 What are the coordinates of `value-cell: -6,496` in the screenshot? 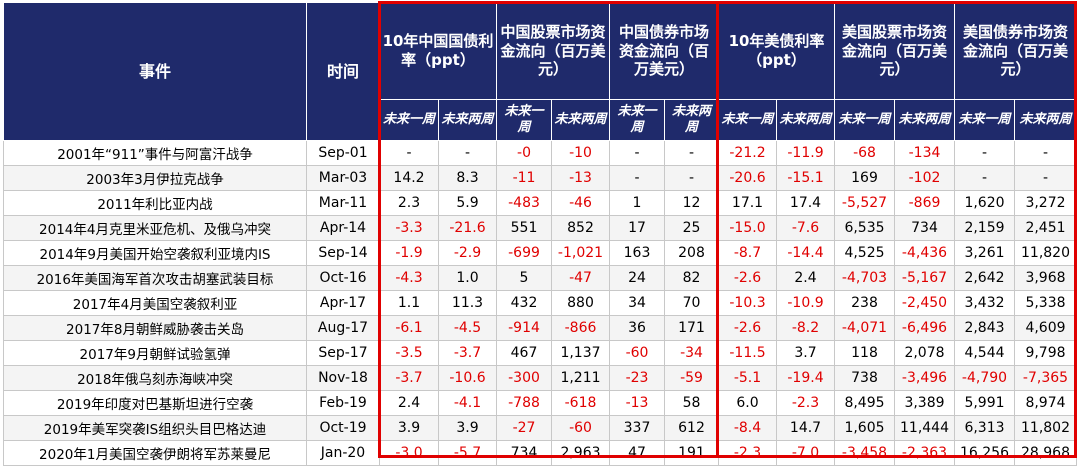 It's located at (924, 328).